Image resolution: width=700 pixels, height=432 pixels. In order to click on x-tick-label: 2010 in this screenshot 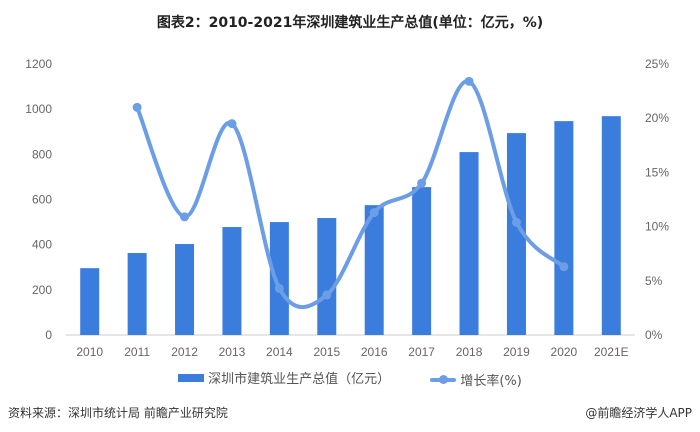, I will do `click(89, 352)`.